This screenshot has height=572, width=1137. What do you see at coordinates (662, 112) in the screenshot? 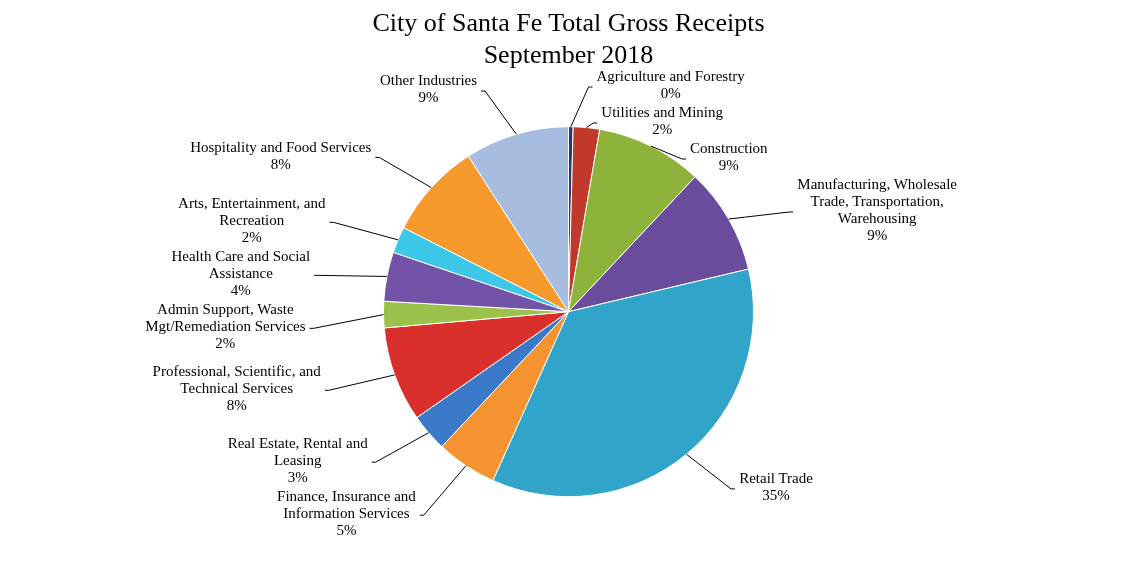
I see `slice-label: Utilities and Mining` at bounding box center [662, 112].